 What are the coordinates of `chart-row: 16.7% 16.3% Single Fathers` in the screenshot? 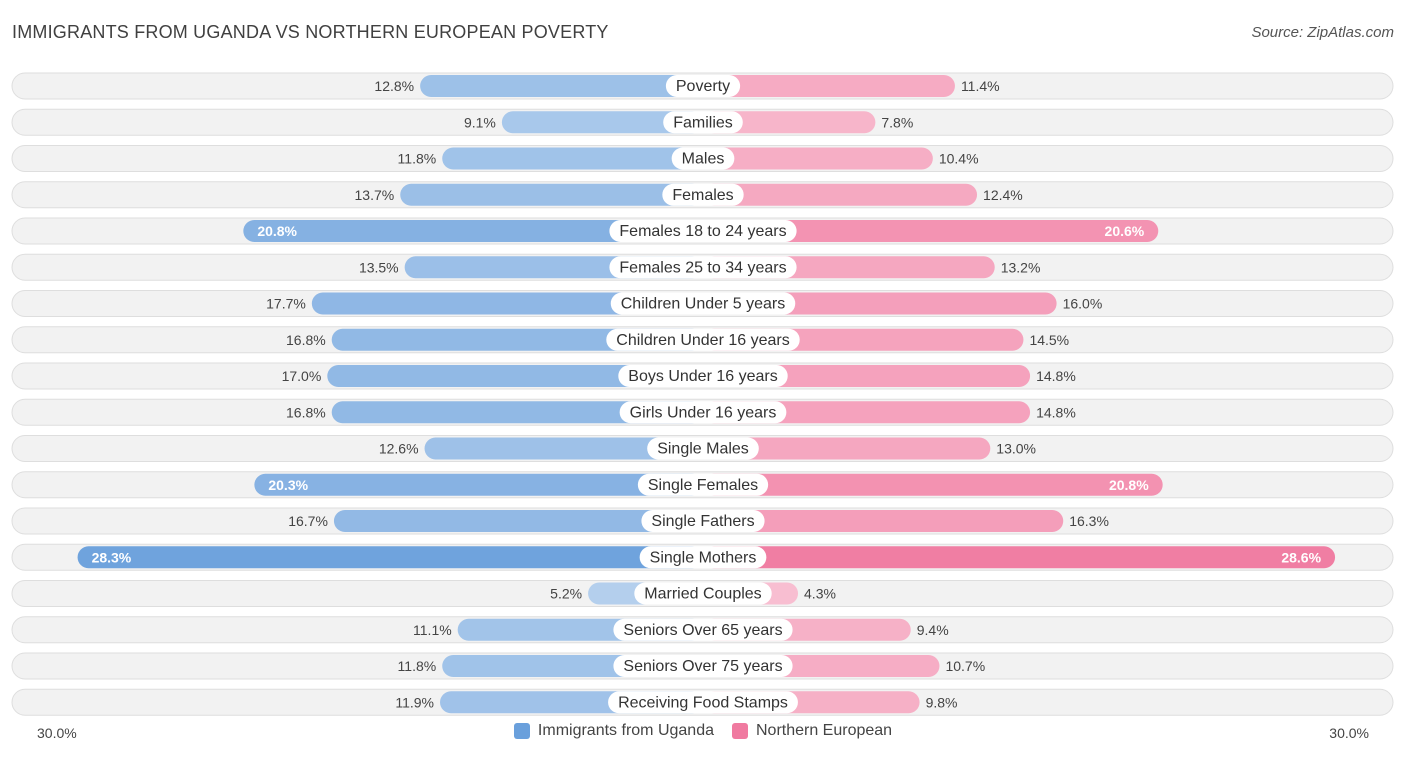 It's located at (702, 521).